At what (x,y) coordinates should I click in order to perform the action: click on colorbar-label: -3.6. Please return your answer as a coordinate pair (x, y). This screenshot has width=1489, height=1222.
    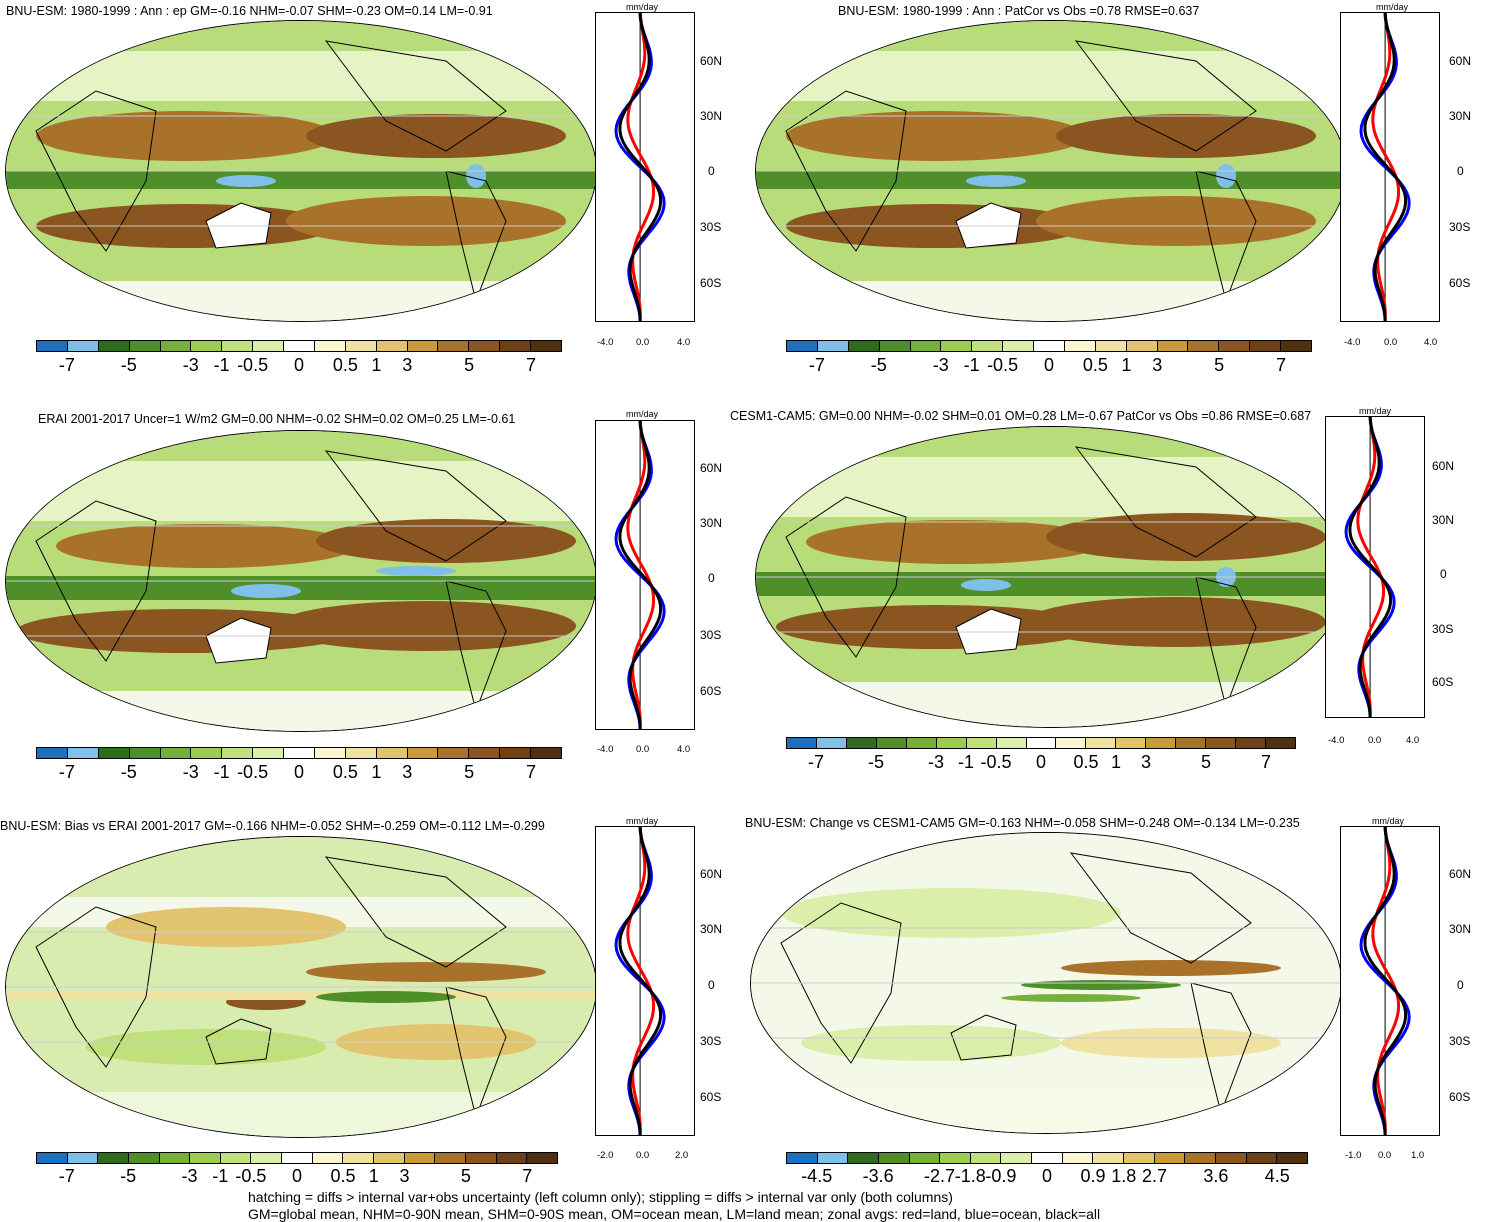
    Looking at the image, I should click on (878, 1176).